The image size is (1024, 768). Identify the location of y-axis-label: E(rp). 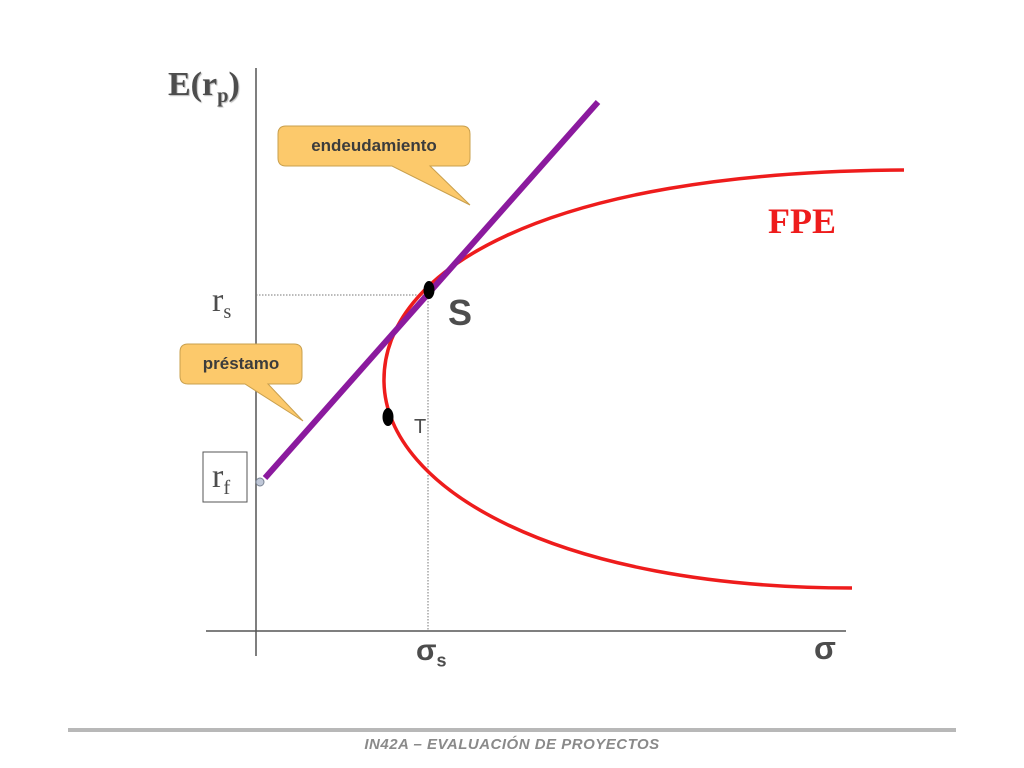
(204, 87).